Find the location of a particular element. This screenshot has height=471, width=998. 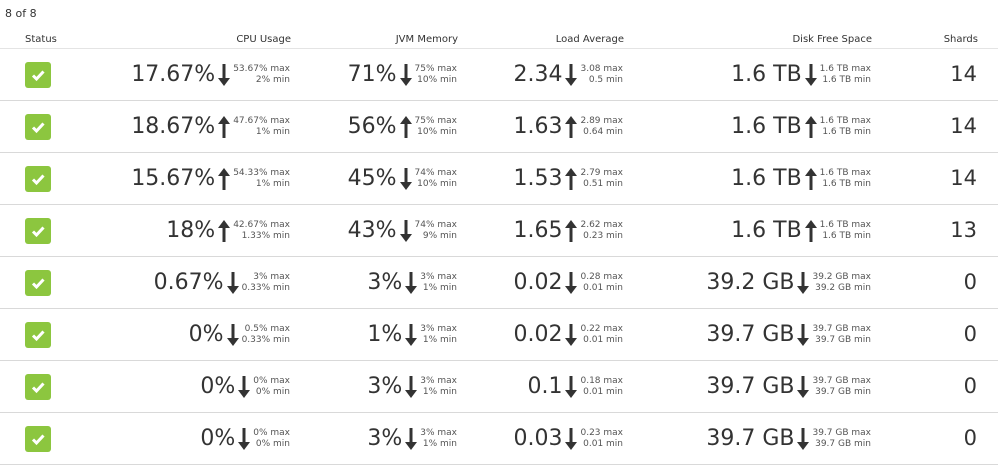

min-max: 39.7 GB max 39.7 GB min is located at coordinates (841, 335).